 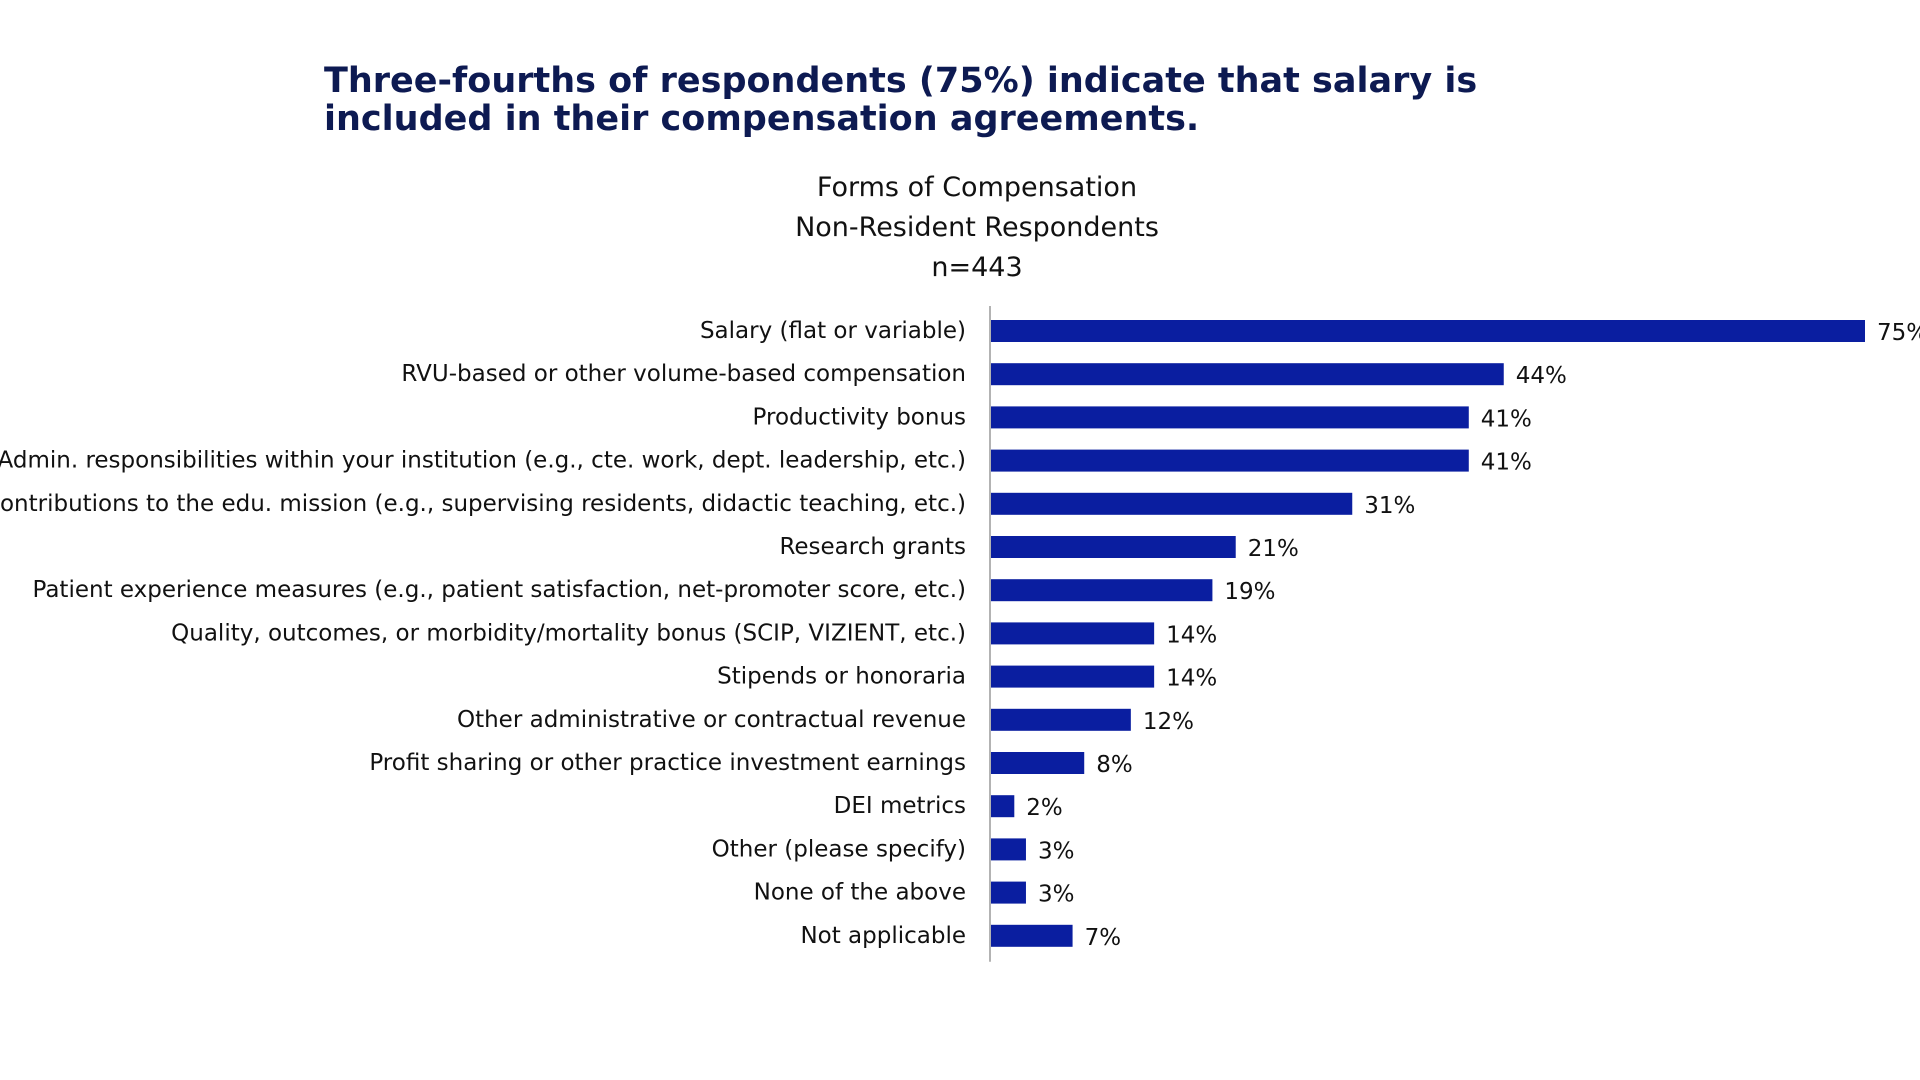 I want to click on chart-title: Forms of Compensation, so click(x=977, y=187).